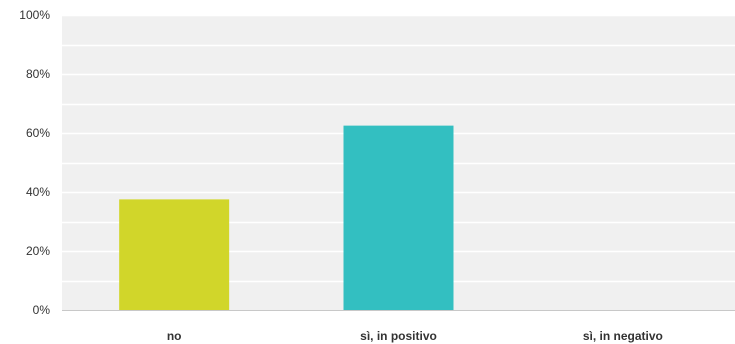 This screenshot has height=344, width=735. I want to click on y-tick-label: 40%, so click(38, 192).